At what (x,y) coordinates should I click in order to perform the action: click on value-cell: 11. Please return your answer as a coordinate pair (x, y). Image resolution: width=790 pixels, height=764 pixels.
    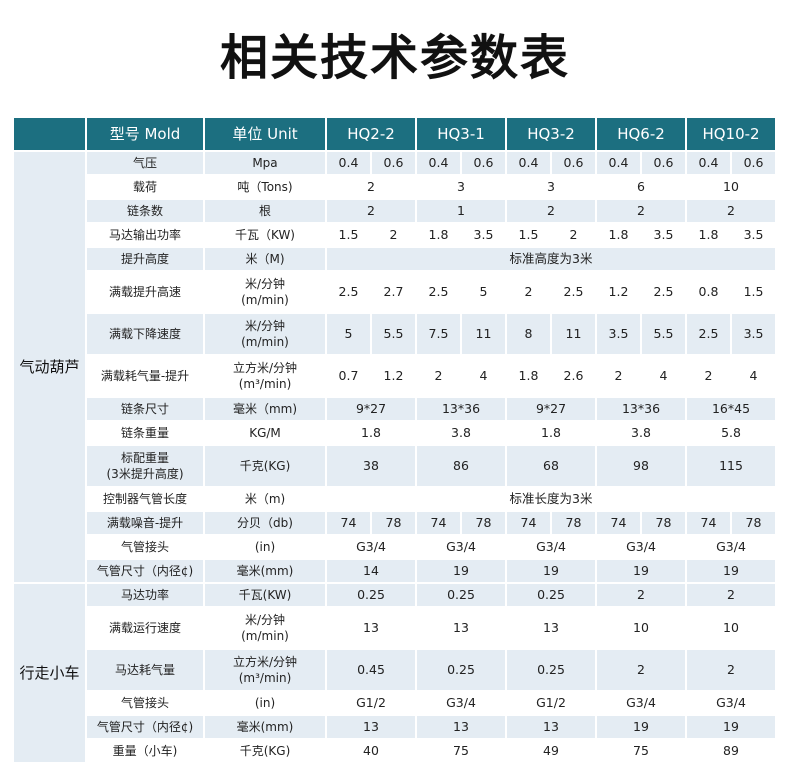
    Looking at the image, I should click on (574, 334).